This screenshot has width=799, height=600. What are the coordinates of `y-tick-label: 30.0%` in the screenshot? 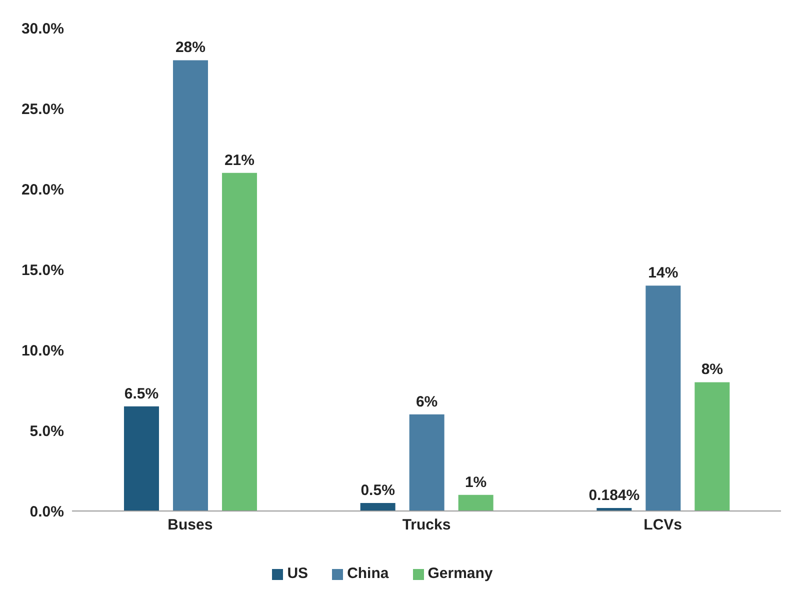 It's located at (42, 29).